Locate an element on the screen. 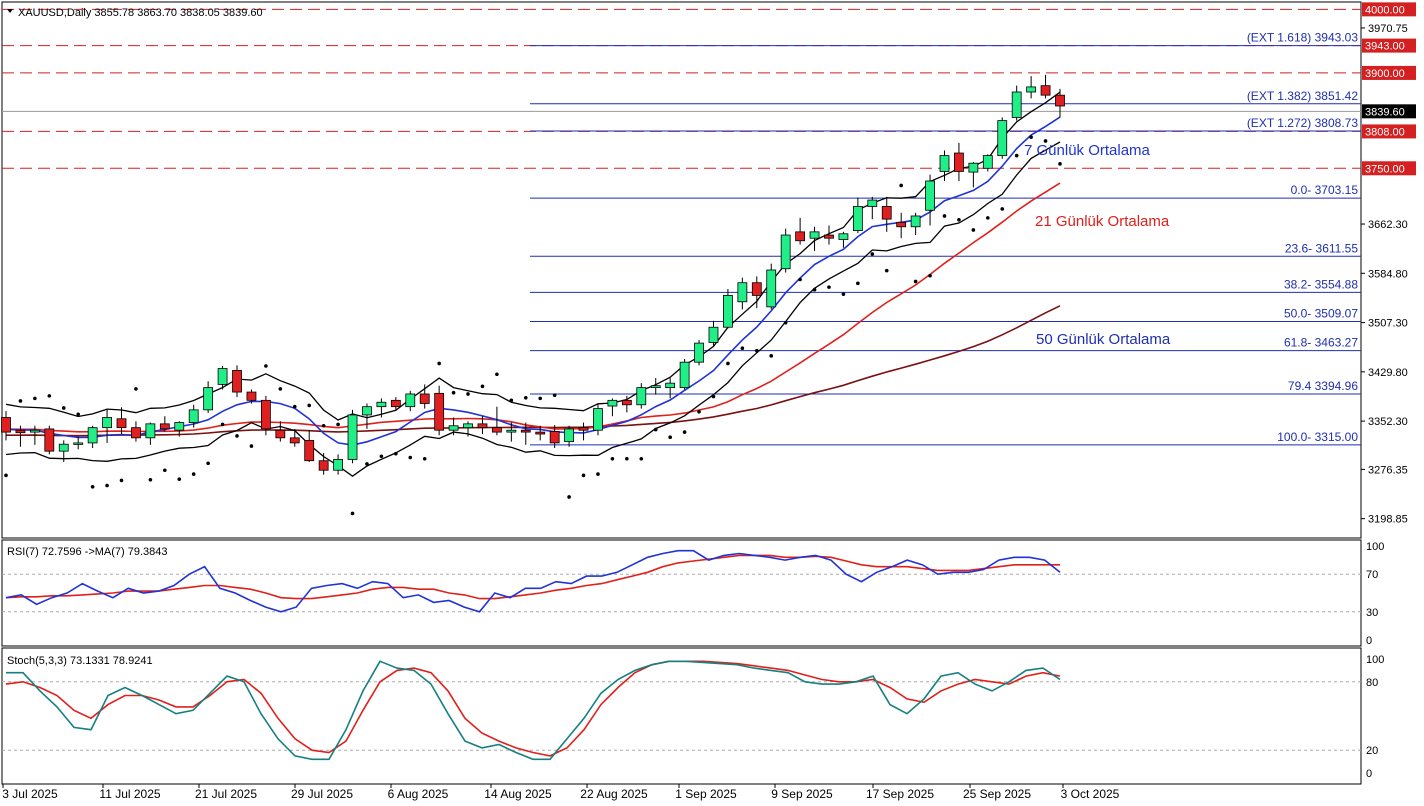 This screenshot has width=1424, height=806. stoch-tick-label: 20 is located at coordinates (1372, 751).